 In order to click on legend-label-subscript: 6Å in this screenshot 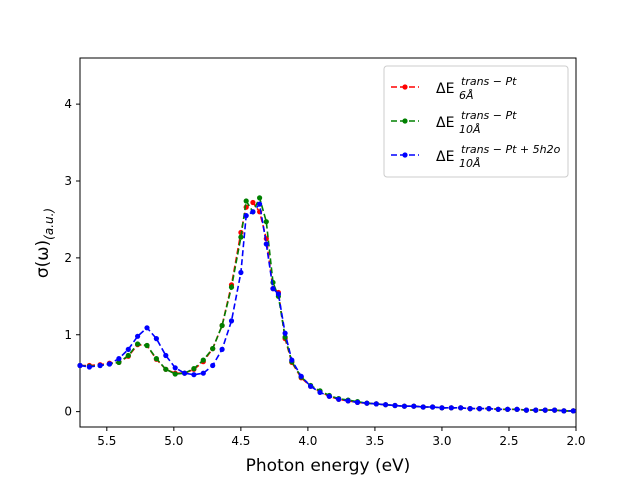, I will do `click(466, 95)`.